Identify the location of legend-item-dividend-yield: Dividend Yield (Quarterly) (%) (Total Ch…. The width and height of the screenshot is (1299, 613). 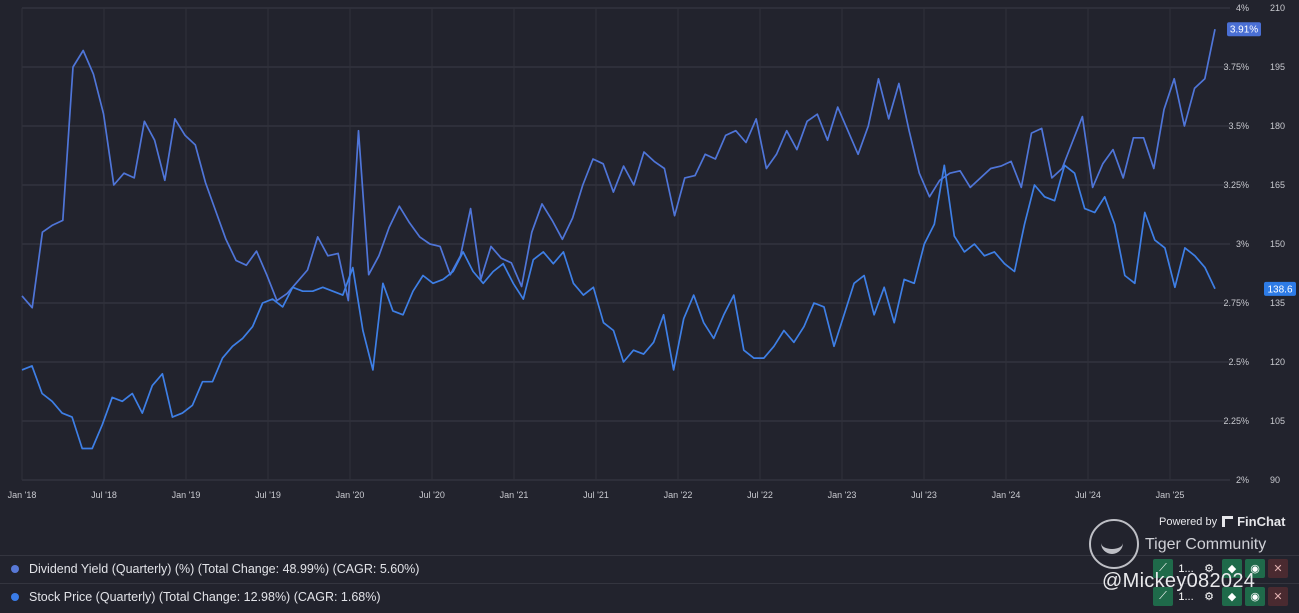
(649, 568).